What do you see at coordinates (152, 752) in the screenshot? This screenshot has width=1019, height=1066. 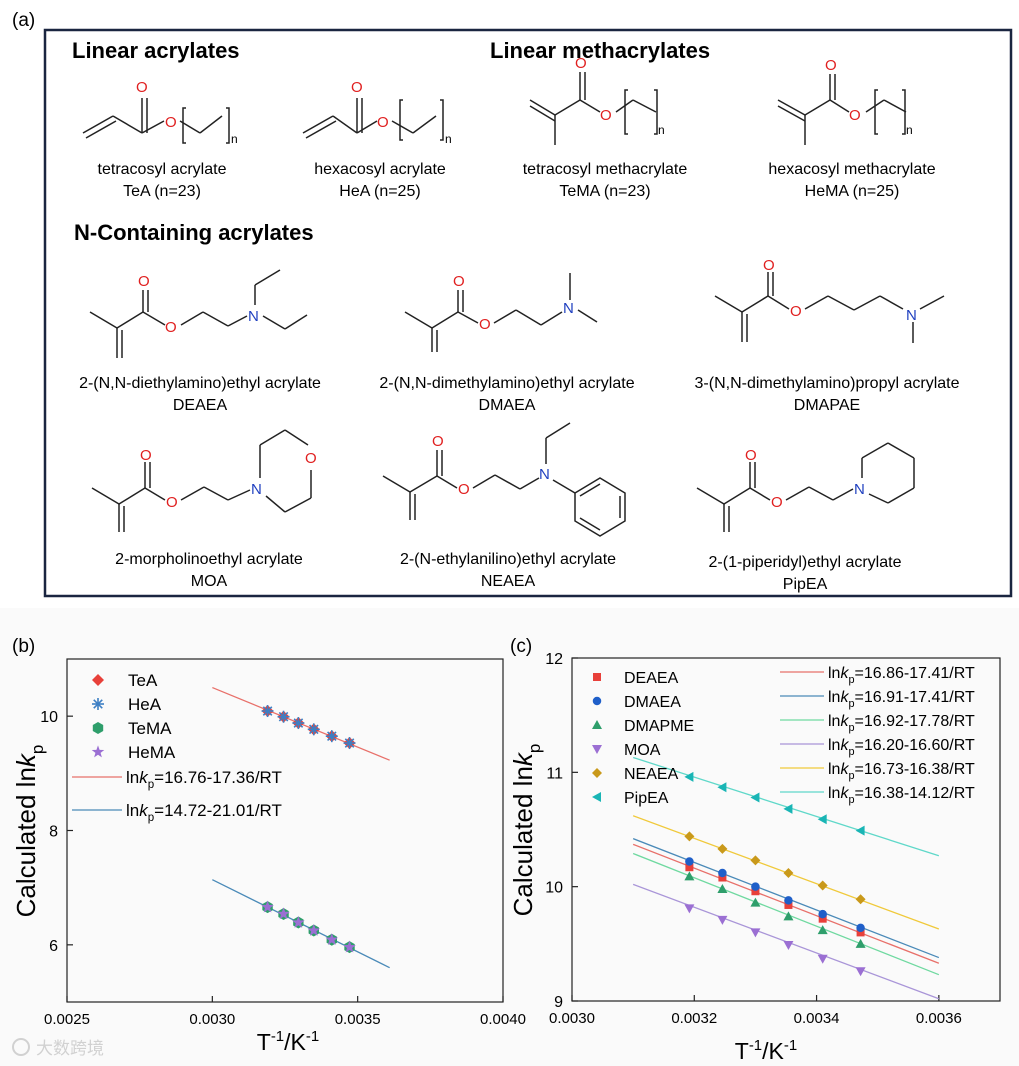 I see `legend-series-label: HeMA` at bounding box center [152, 752].